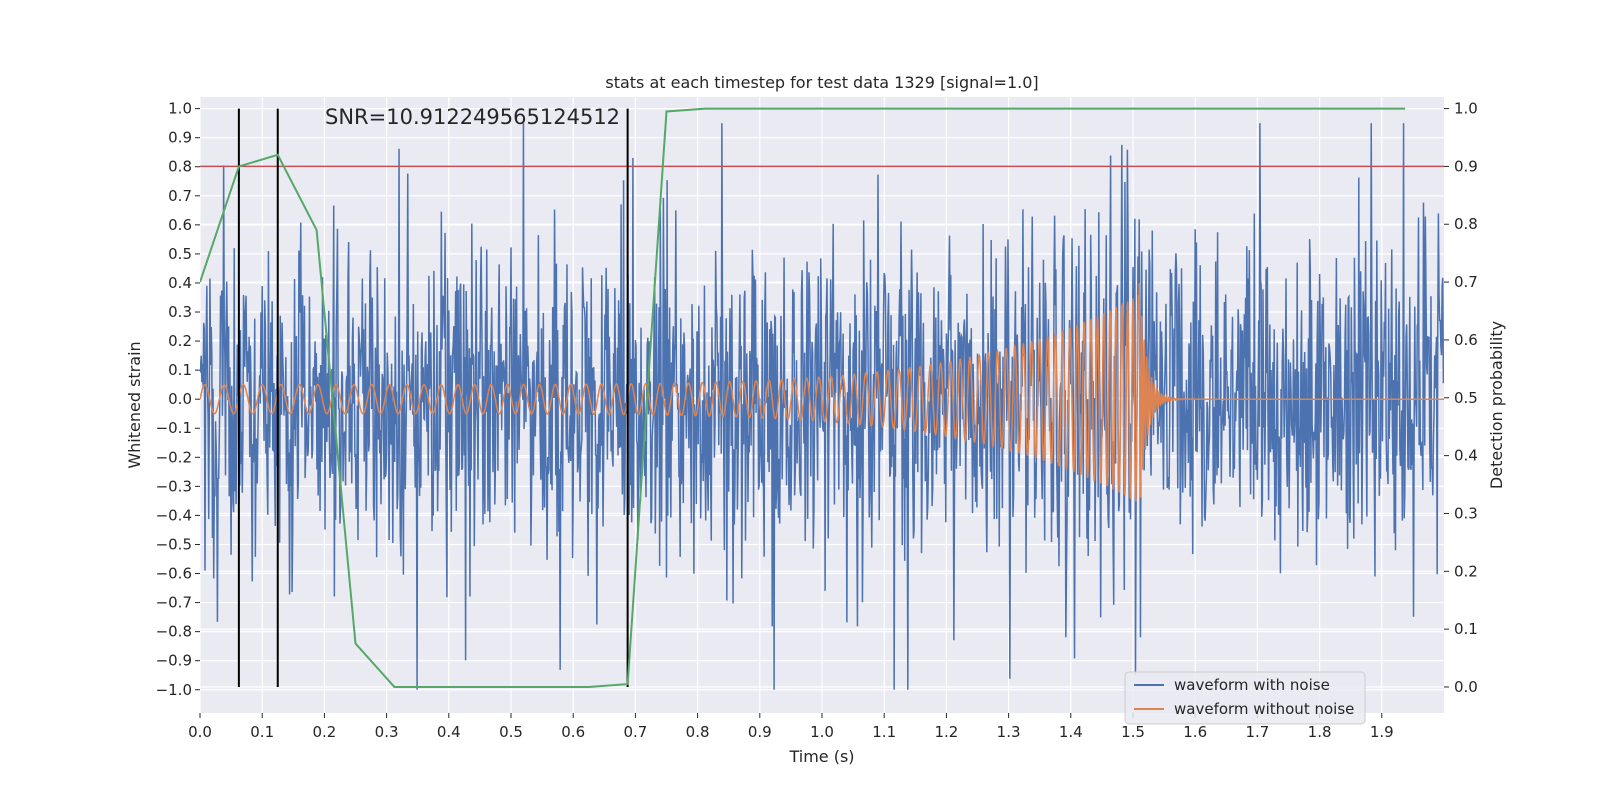 The height and width of the screenshot is (800, 1600). Describe the element at coordinates (1009, 732) in the screenshot. I see `x-tick-label: 1.3` at that location.